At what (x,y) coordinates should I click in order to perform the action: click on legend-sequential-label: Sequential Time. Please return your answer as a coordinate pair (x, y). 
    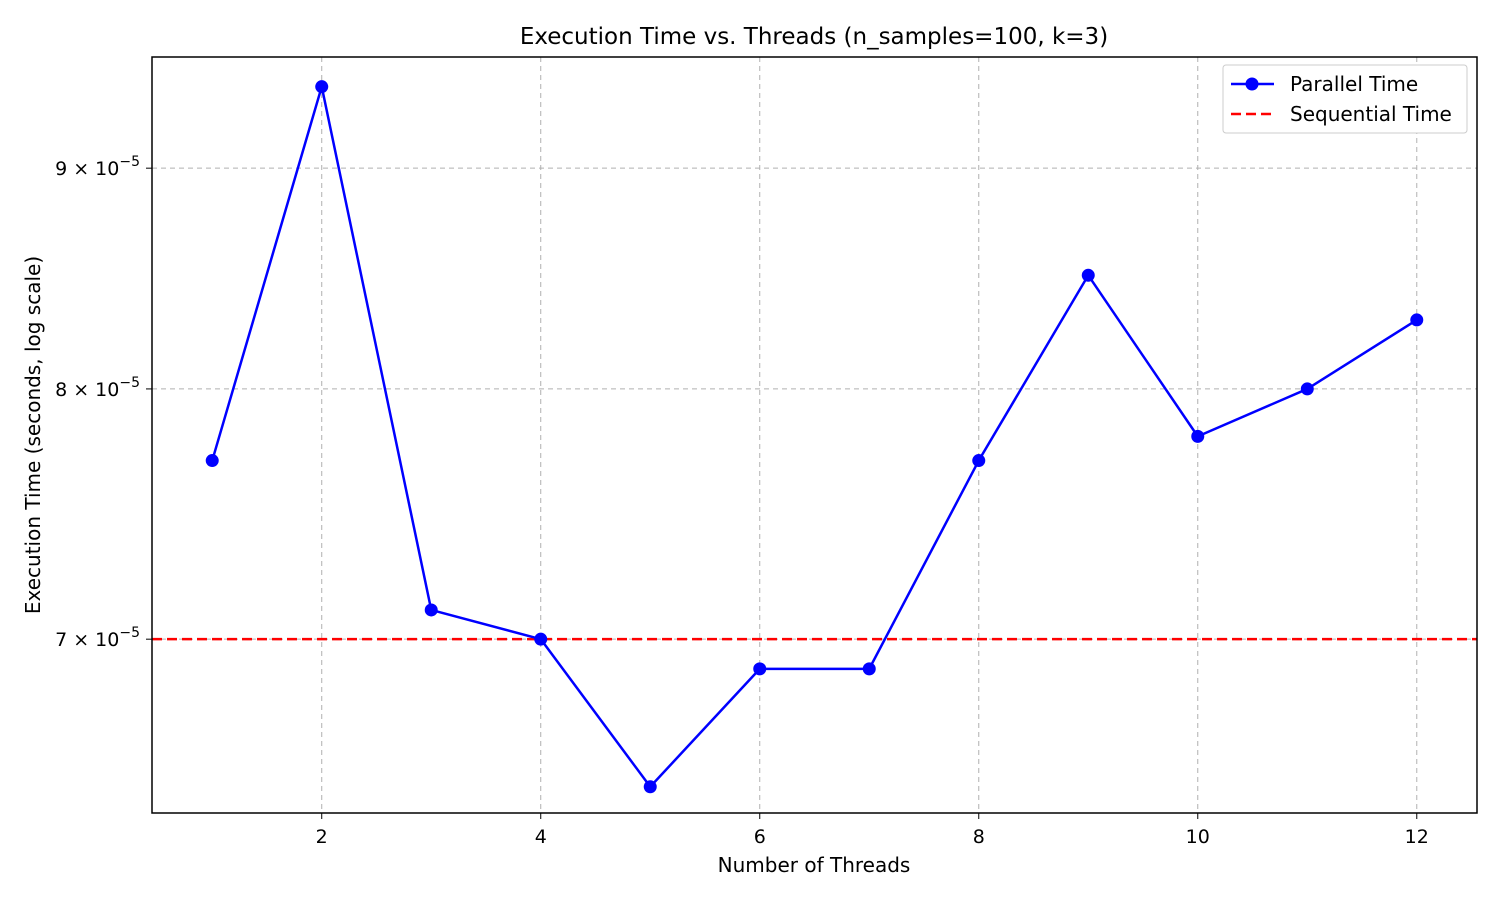
    Looking at the image, I should click on (1371, 114).